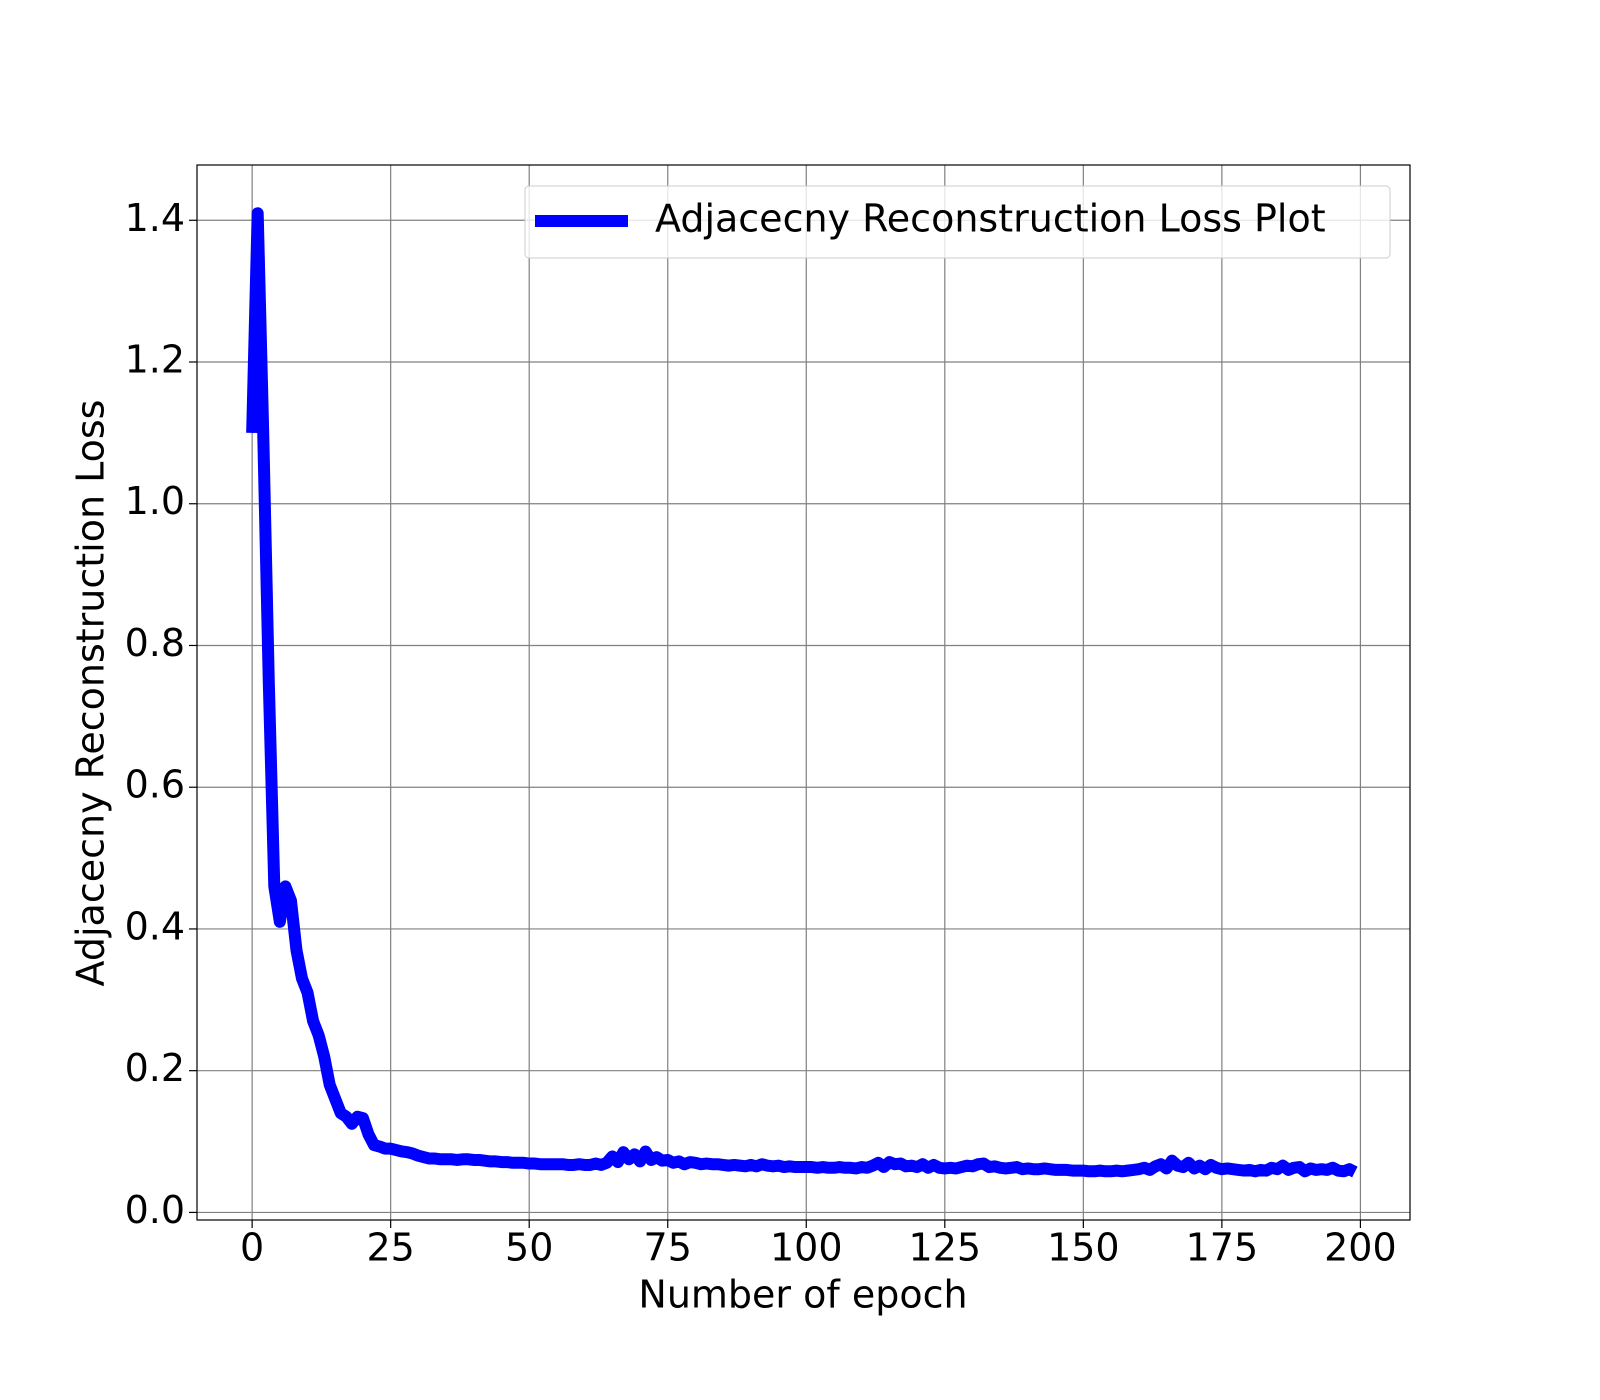 The height and width of the screenshot is (1400, 1600). Describe the element at coordinates (252, 1248) in the screenshot. I see `x-tick-label: 0` at that location.